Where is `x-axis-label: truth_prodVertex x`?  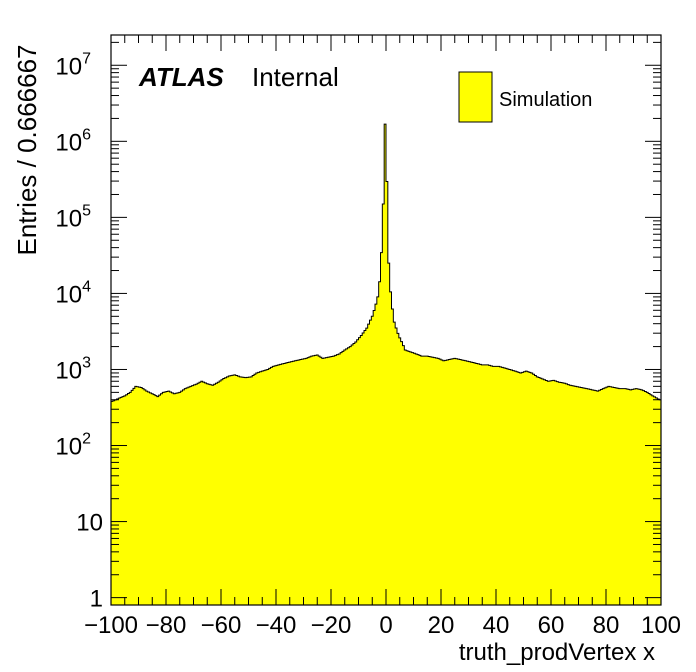
x-axis-label: truth_prodVertex x is located at coordinates (557, 652).